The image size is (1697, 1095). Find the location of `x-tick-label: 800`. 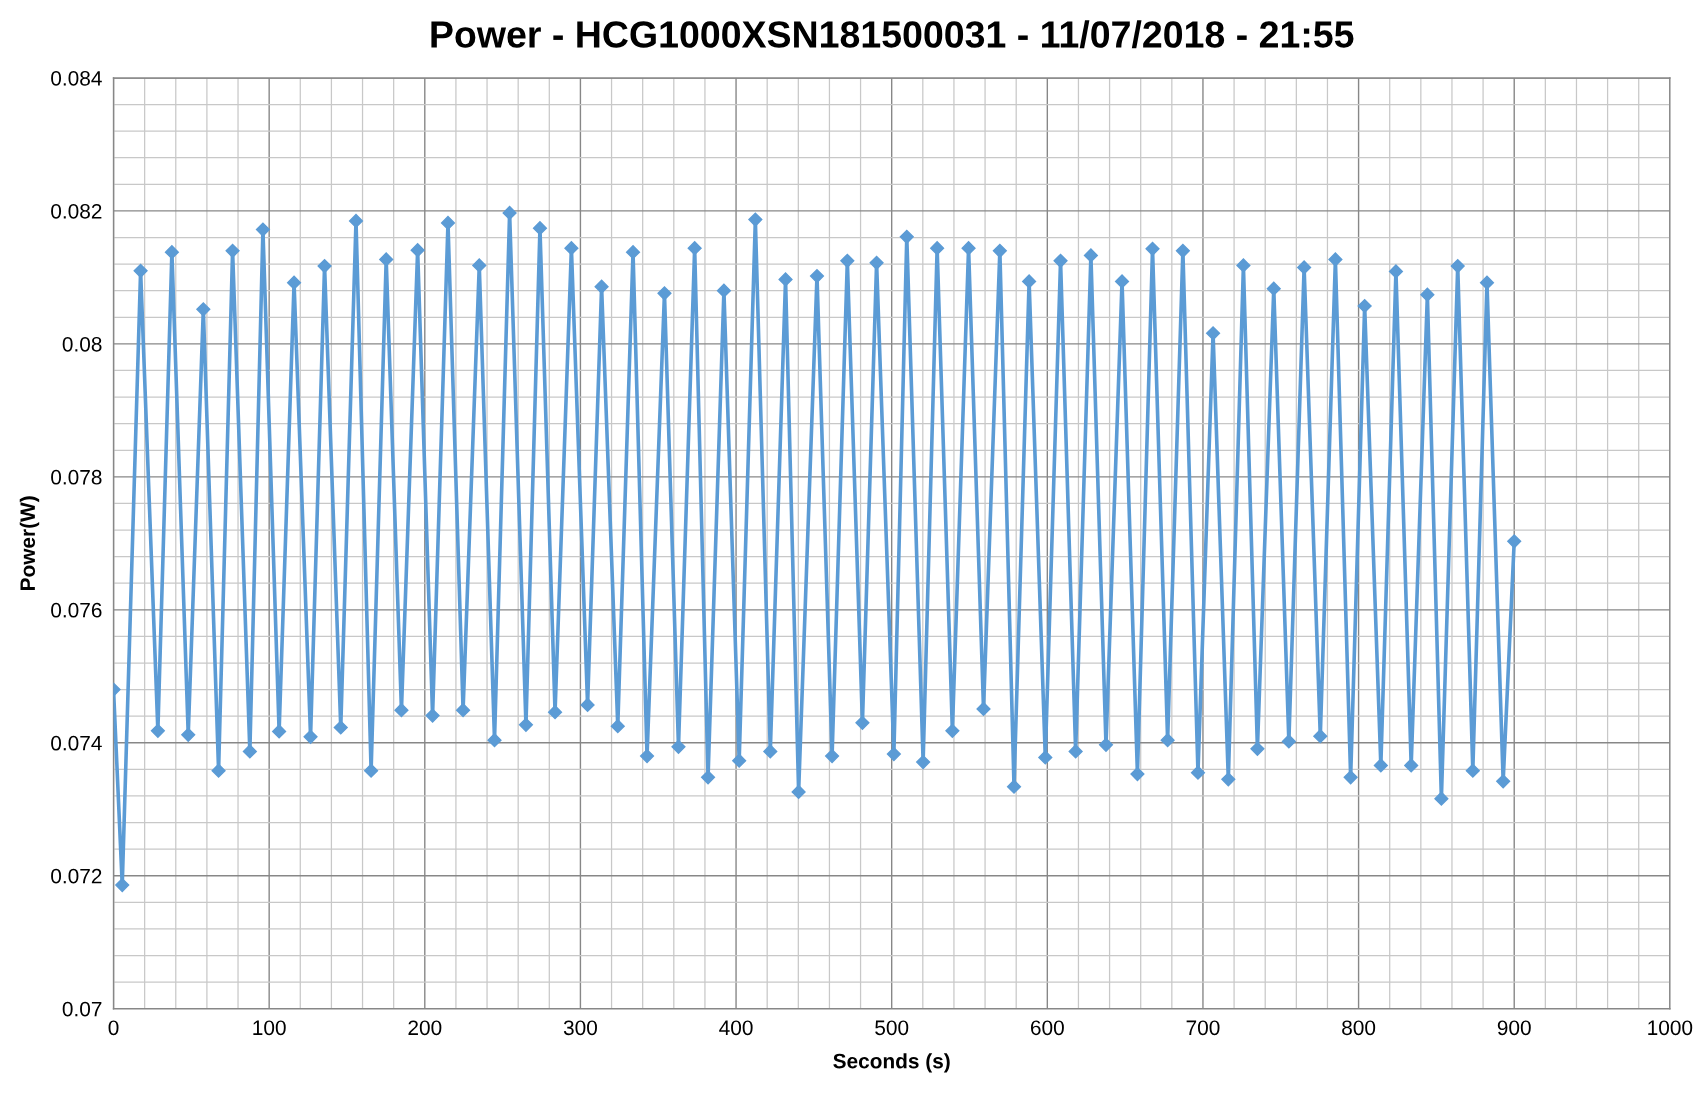

x-tick-label: 800 is located at coordinates (1359, 1028).